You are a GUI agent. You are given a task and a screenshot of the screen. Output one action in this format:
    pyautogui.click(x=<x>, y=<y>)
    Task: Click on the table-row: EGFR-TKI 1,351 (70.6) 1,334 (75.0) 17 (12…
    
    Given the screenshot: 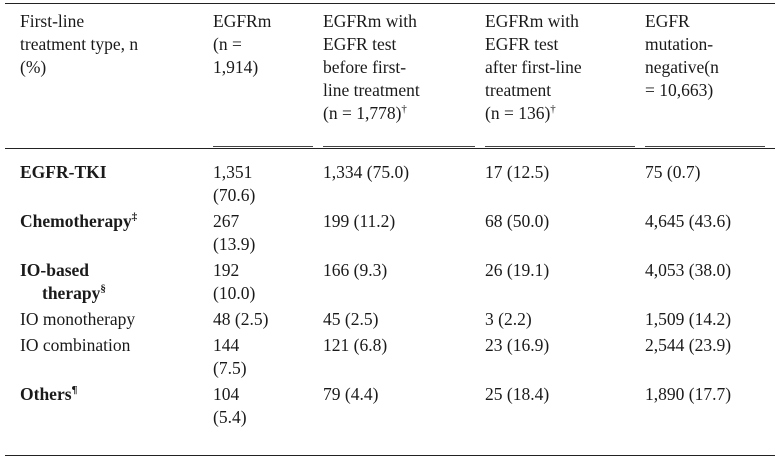 What is the action you would take?
    pyautogui.click(x=390, y=177)
    